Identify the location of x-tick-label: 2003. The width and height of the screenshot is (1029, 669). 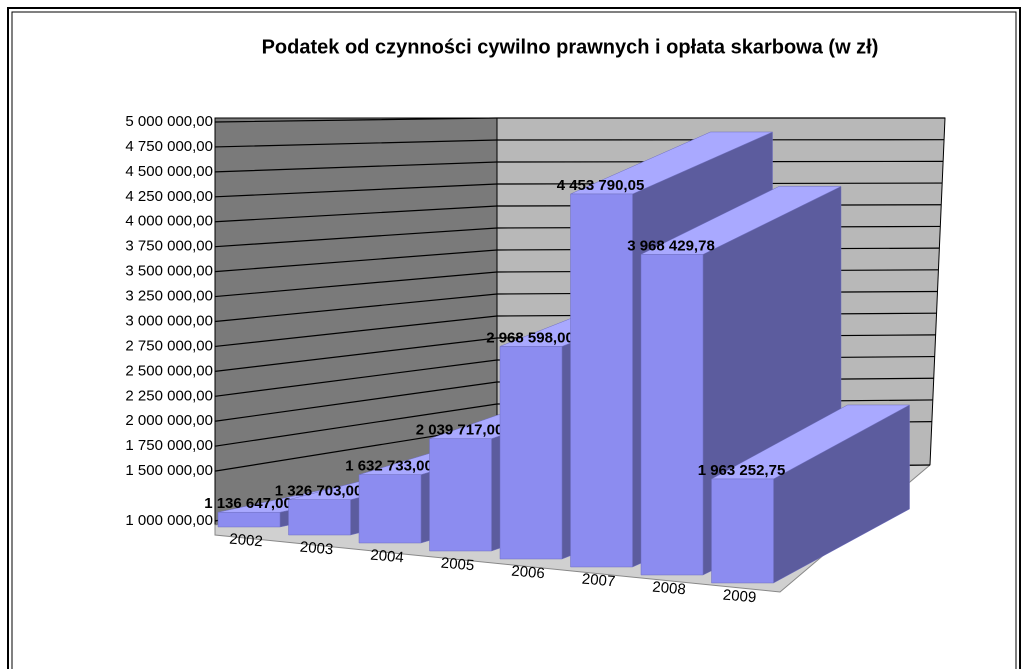
(316, 549).